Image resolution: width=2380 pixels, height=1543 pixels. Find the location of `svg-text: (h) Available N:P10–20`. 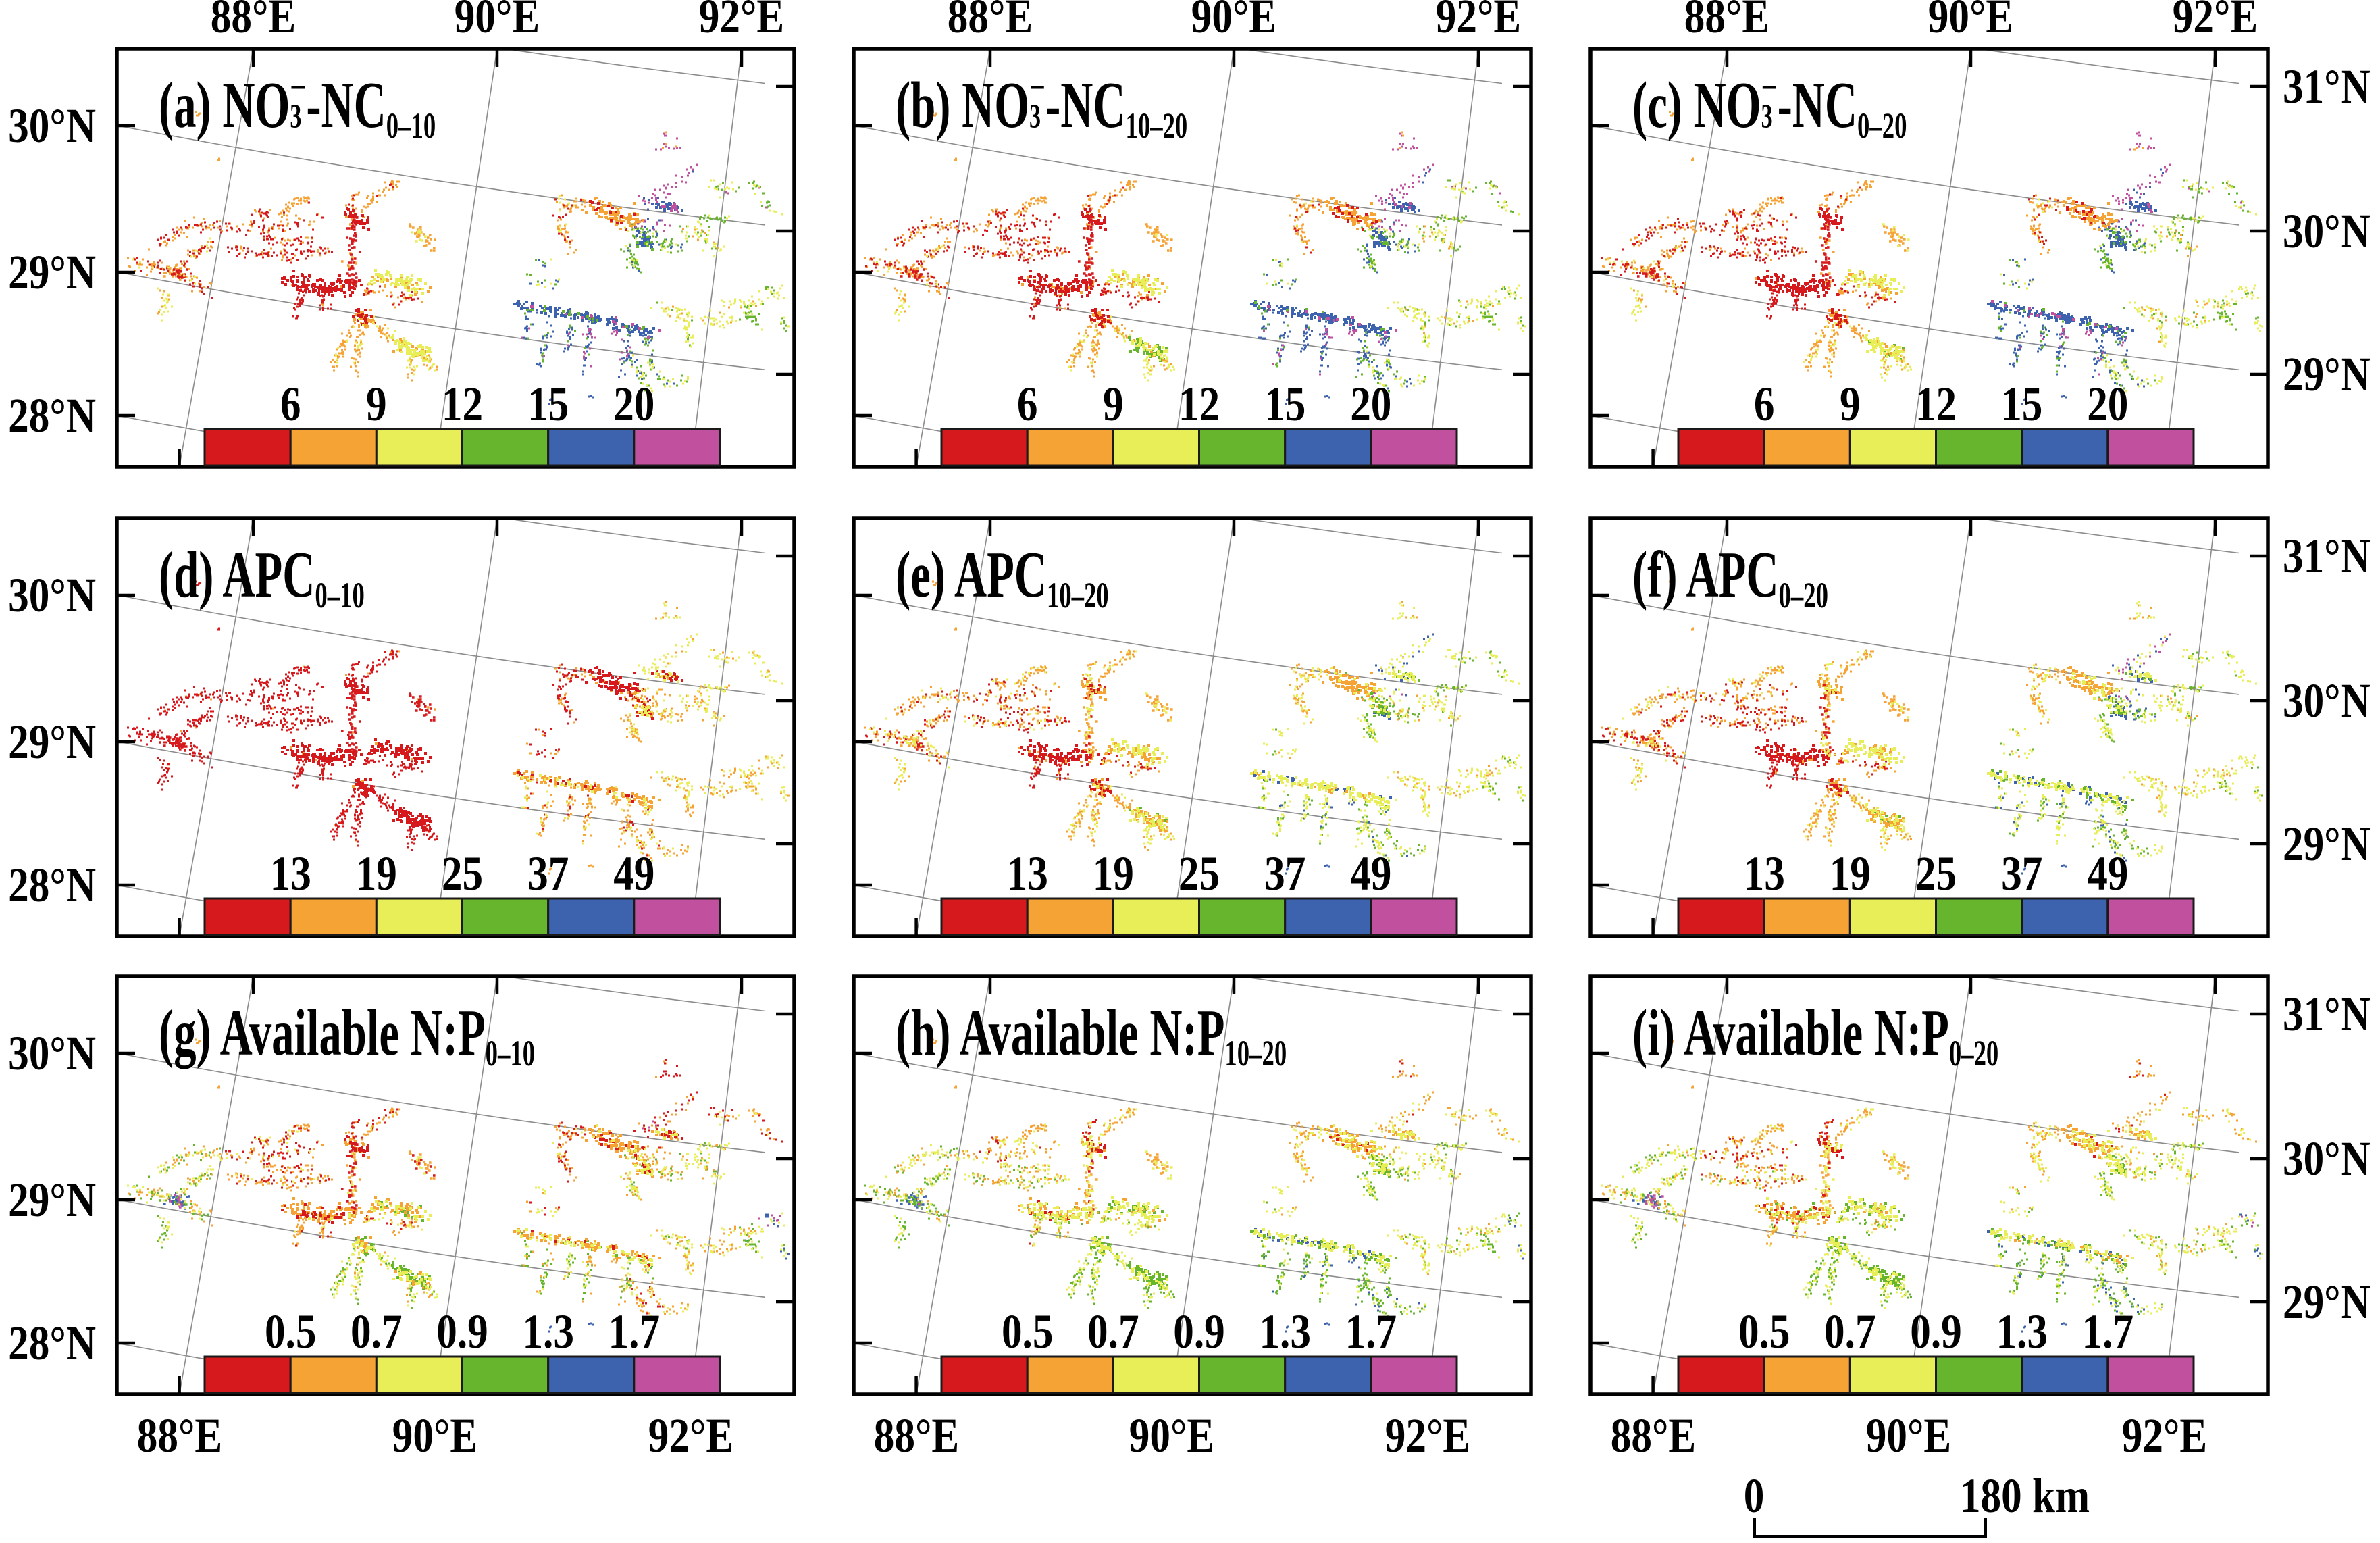

svg-text: (h) Available N:P10–20 is located at coordinates (1091, 1035).